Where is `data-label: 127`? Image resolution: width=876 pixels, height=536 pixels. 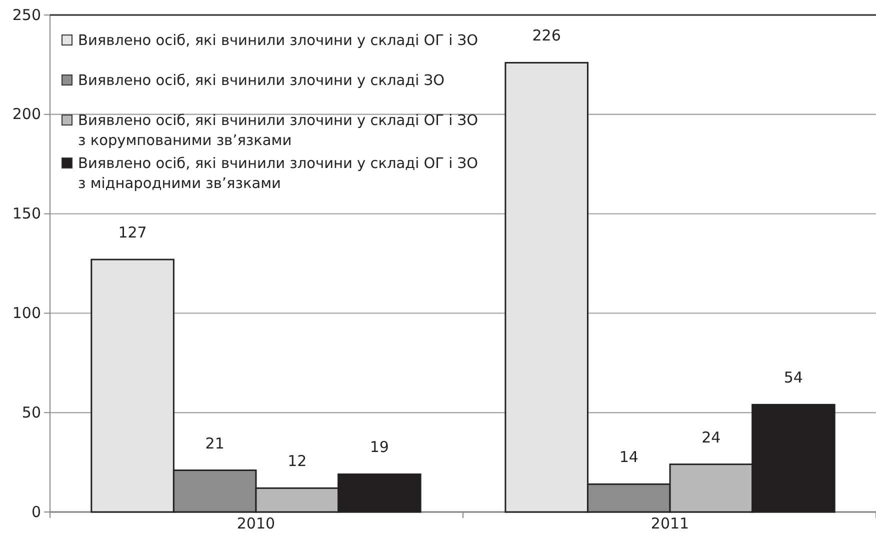 data-label: 127 is located at coordinates (132, 233).